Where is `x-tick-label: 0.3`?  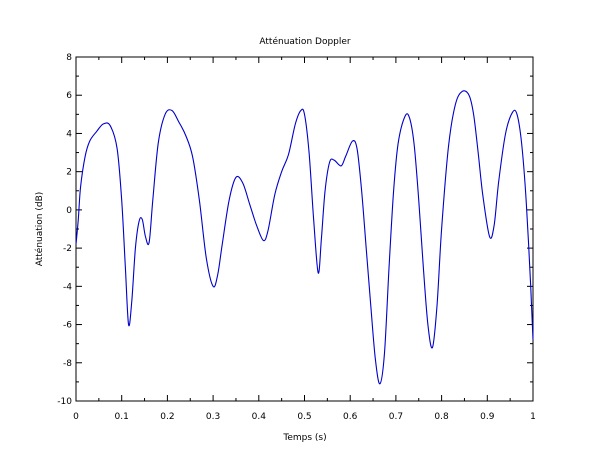
x-tick-label: 0.3 is located at coordinates (213, 417).